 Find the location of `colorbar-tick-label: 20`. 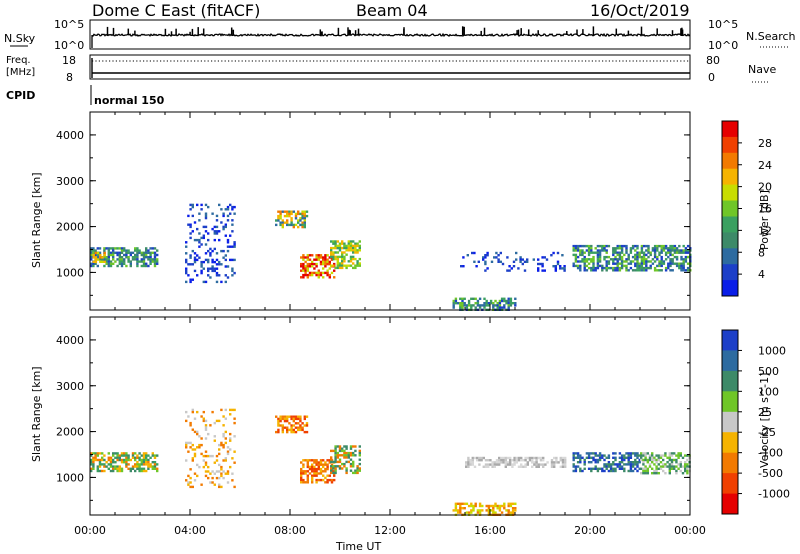

colorbar-tick-label: 20 is located at coordinates (765, 187).